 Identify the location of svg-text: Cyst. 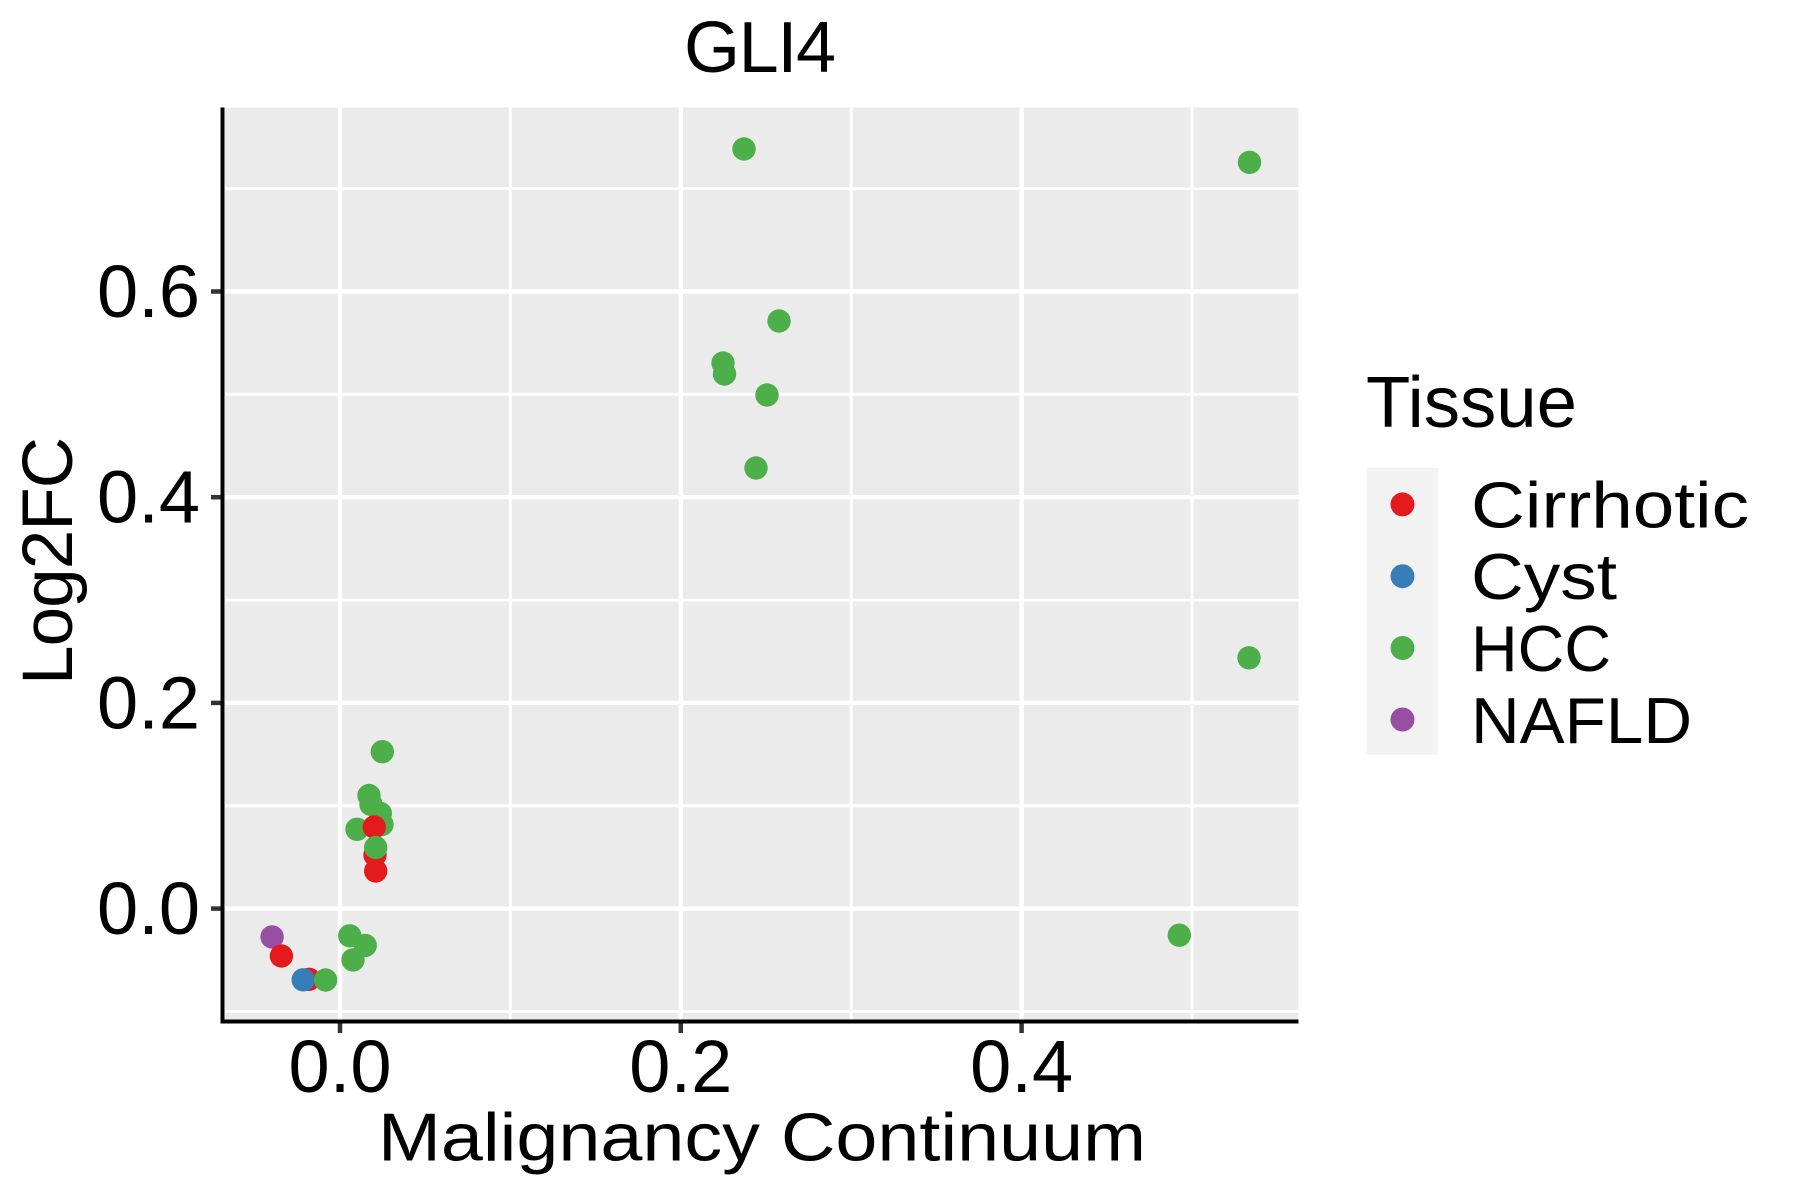
(1544, 576).